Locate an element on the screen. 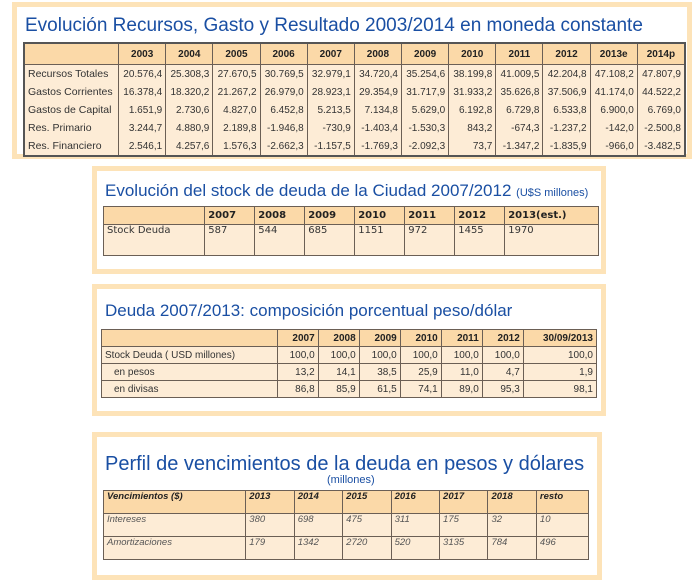 The image size is (700, 588). table-cell: 31.933,2 is located at coordinates (472, 92).